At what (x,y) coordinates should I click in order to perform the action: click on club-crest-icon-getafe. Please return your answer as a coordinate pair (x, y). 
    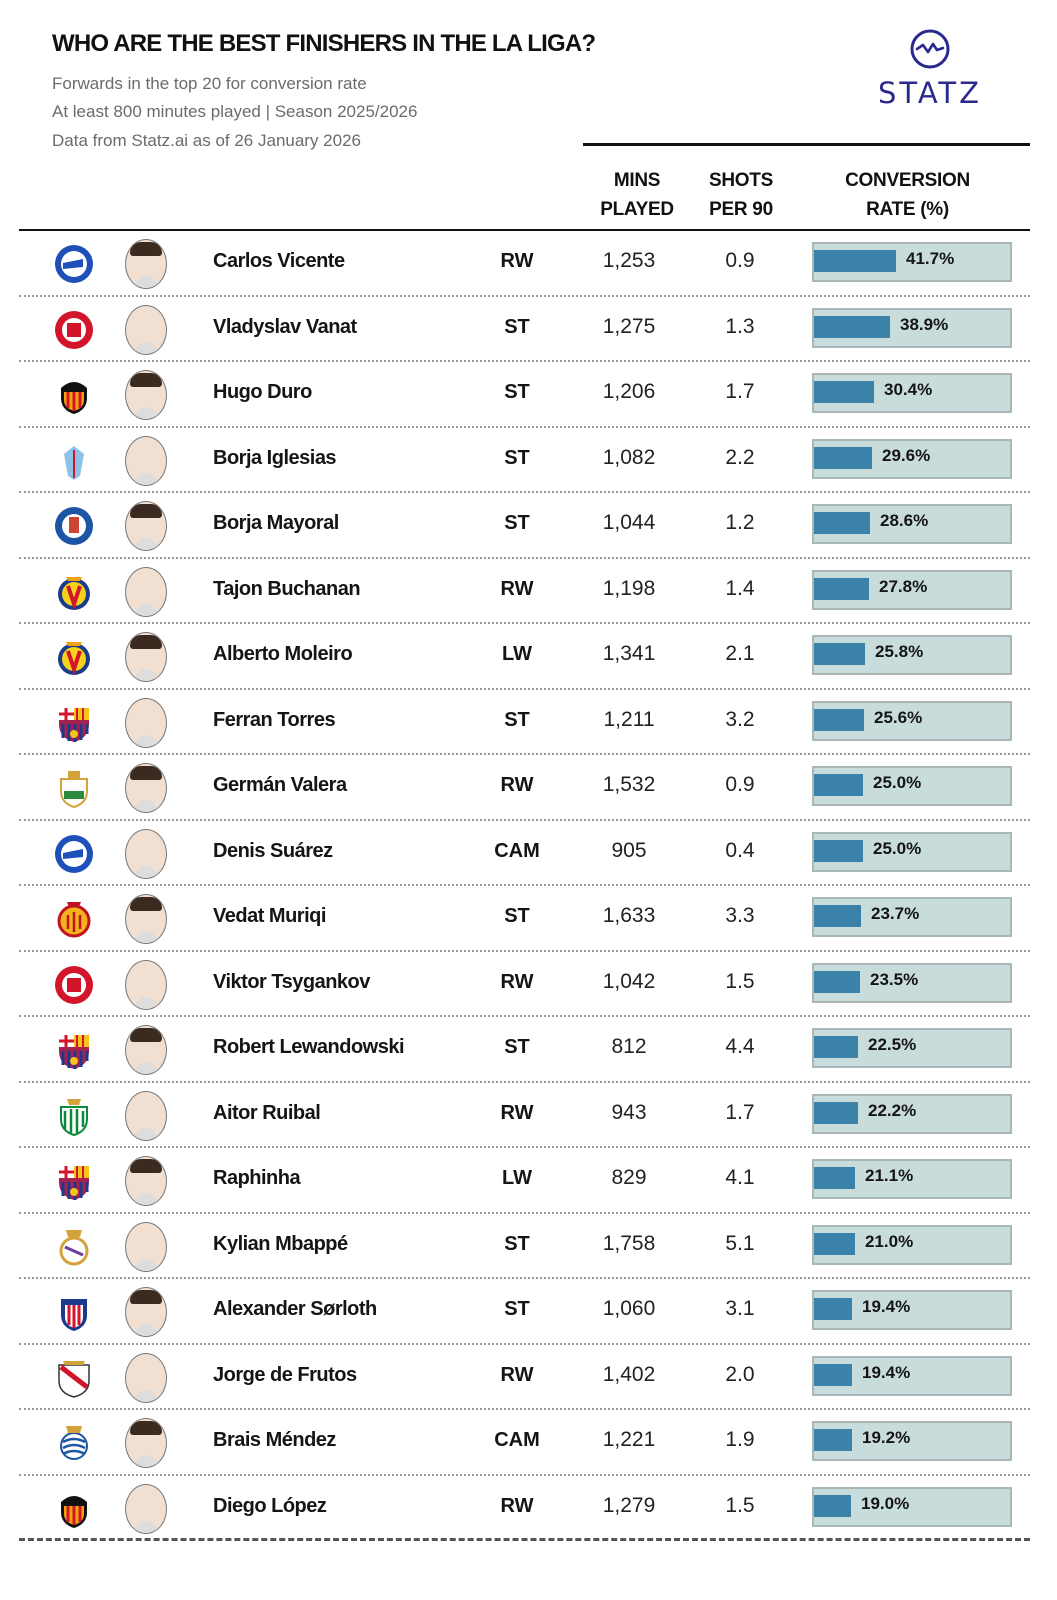
    Looking at the image, I should click on (74, 526).